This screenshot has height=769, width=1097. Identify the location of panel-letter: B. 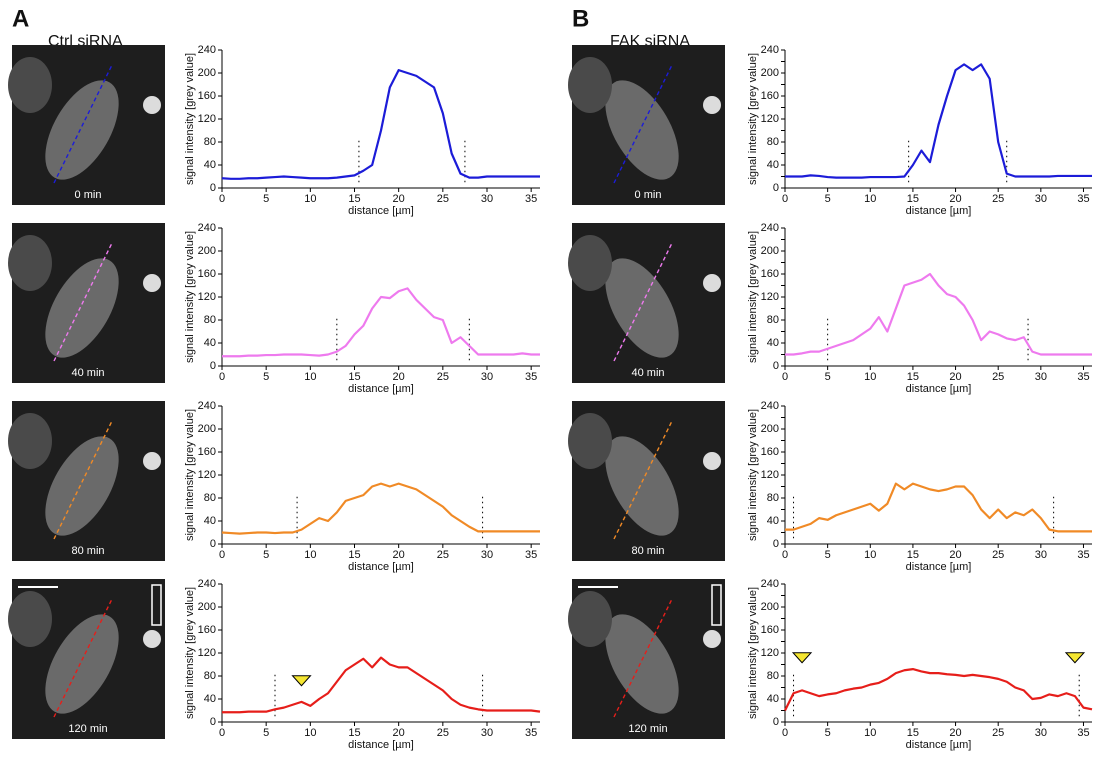
(580, 18).